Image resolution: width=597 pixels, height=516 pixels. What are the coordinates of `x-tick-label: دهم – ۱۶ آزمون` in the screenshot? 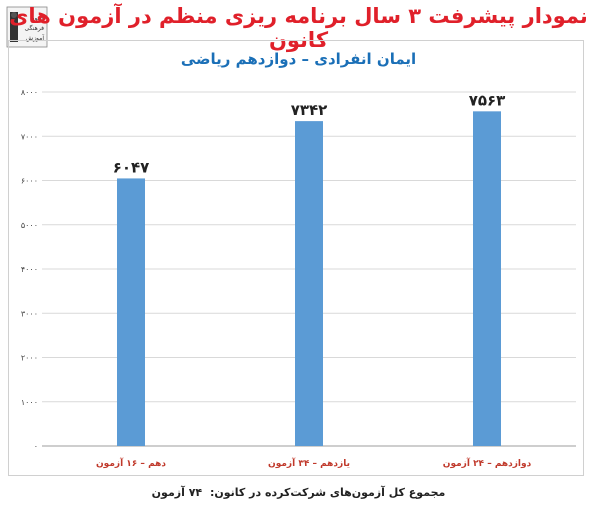 It's located at (131, 463).